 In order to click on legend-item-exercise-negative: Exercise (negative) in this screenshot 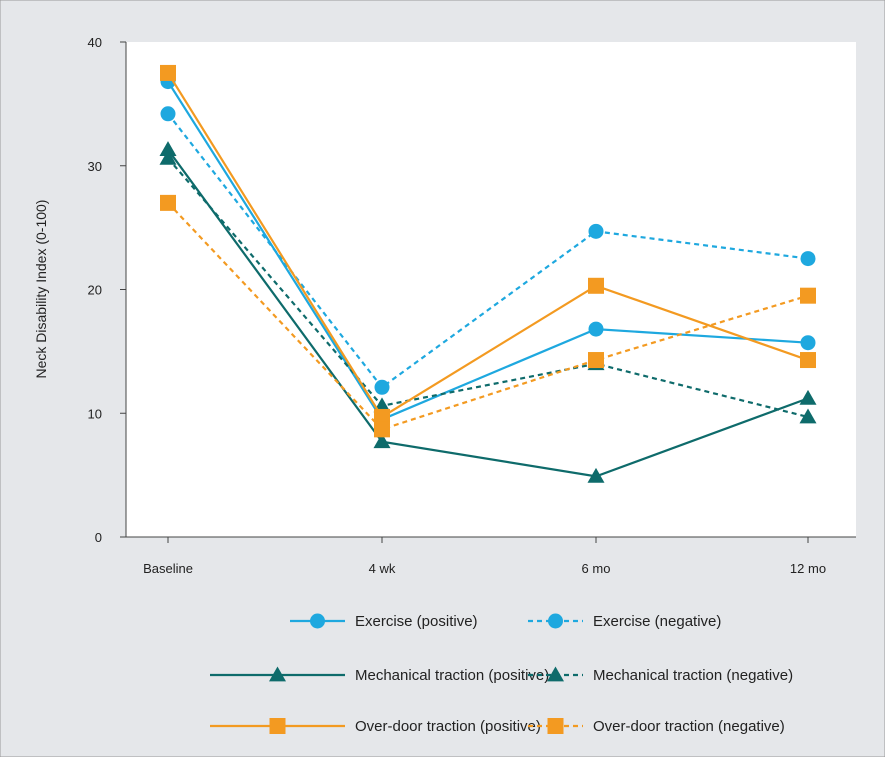, I will do `click(624, 621)`.